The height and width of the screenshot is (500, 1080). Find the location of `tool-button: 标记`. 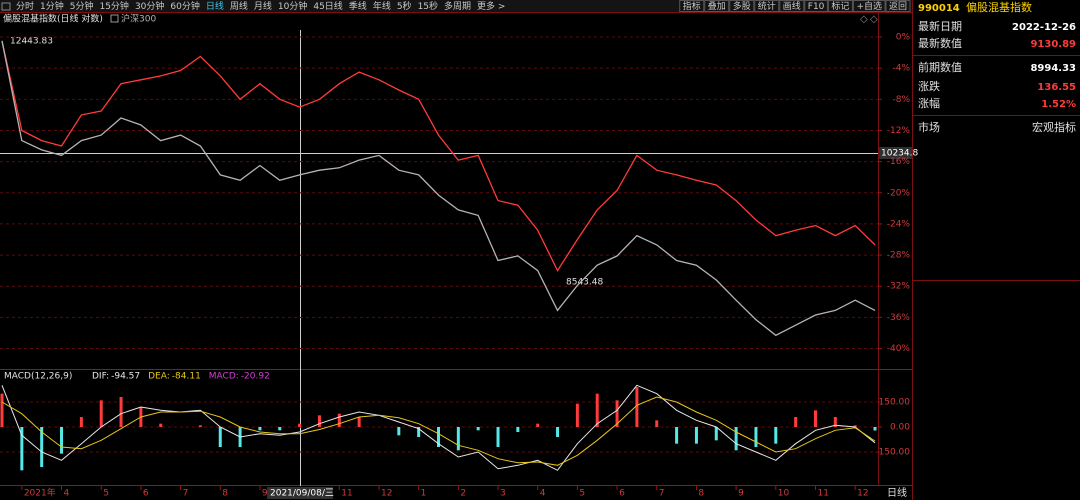

tool-button: 标记 is located at coordinates (840, 6).